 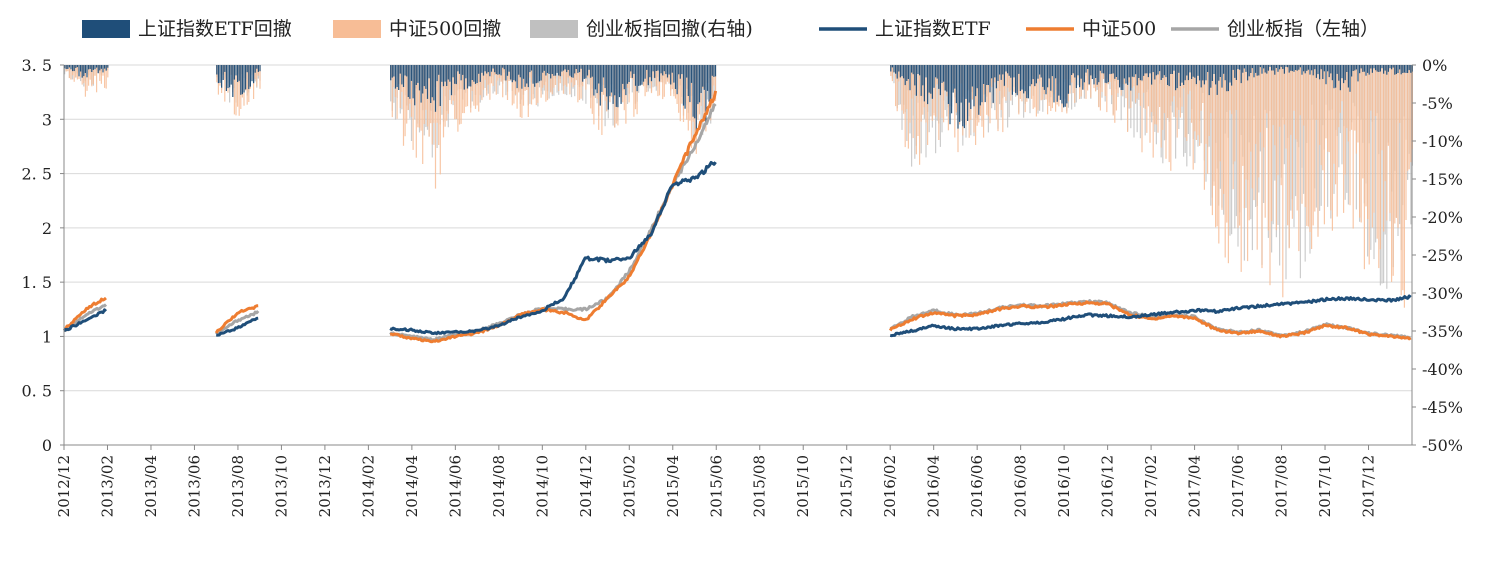 What do you see at coordinates (106, 29) in the screenshot?
I see `legend-swatch-bar` at bounding box center [106, 29].